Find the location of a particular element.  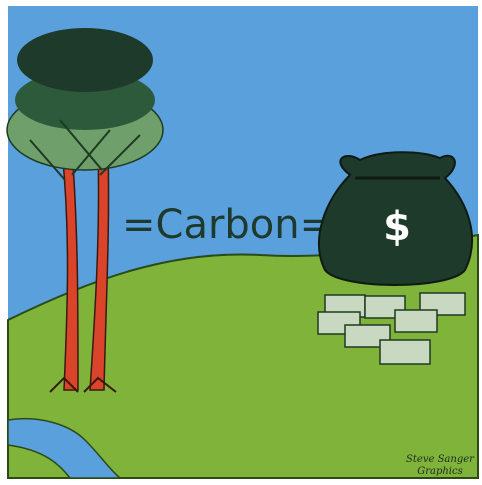

caption: =Carbon= is located at coordinates (227, 225).